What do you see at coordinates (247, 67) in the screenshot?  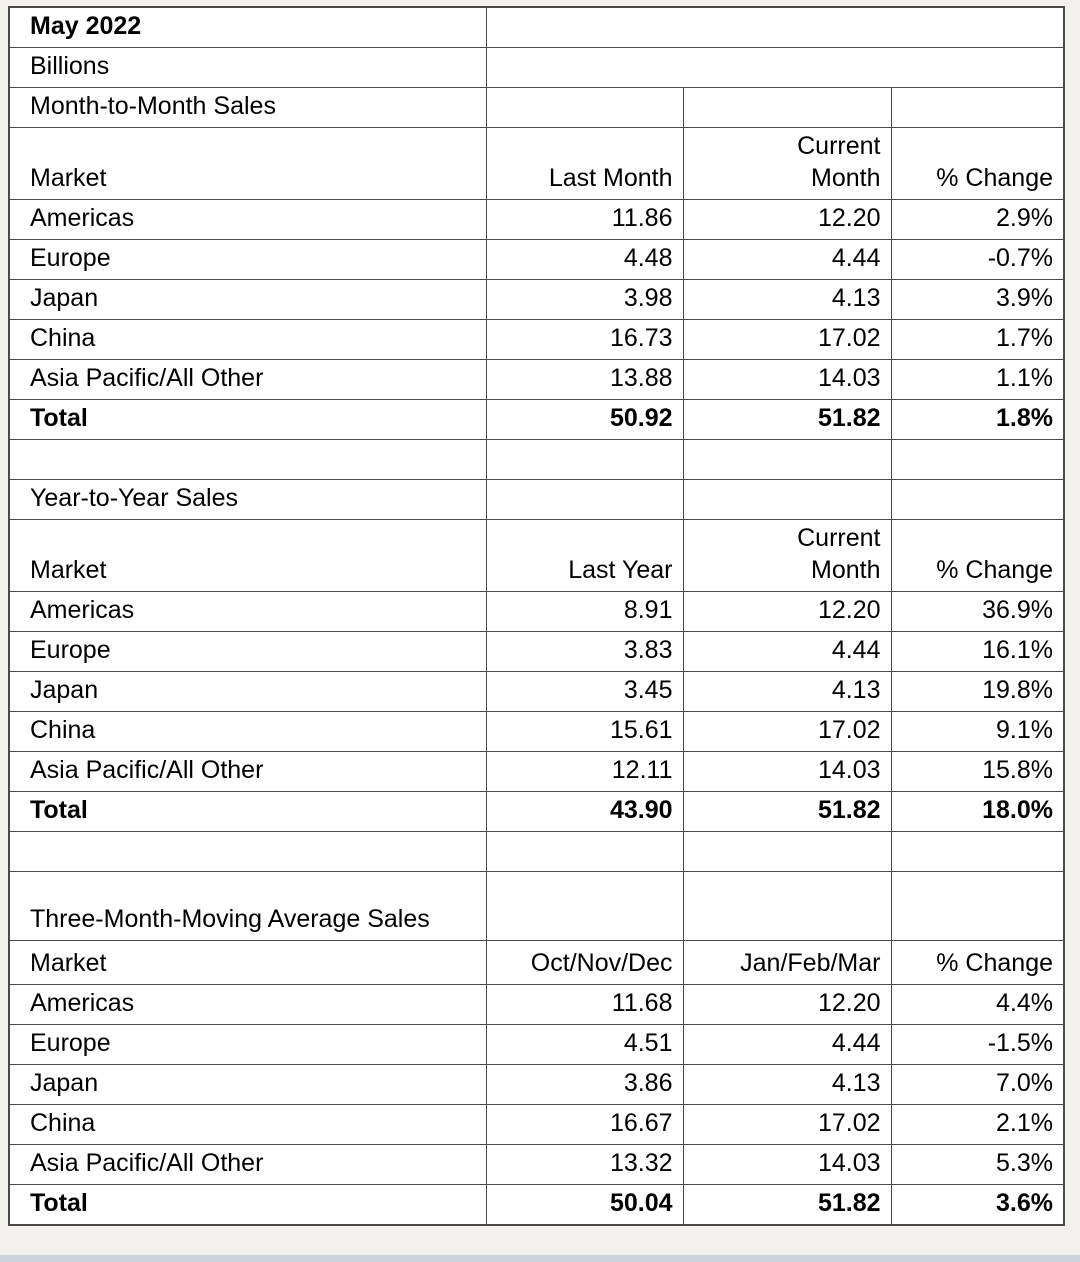 I see `report-units: Billions` at bounding box center [247, 67].